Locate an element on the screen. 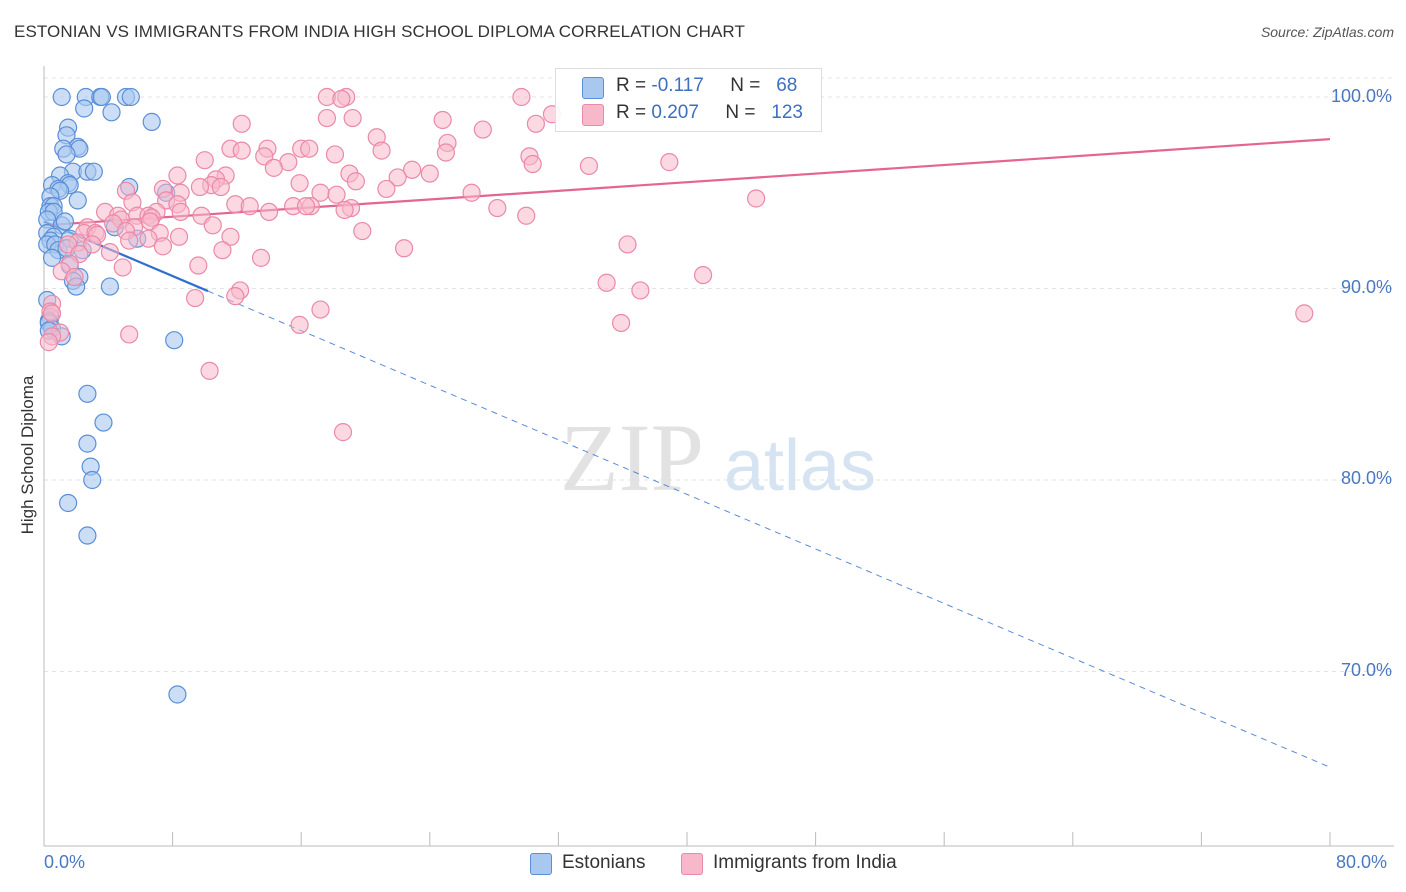 This screenshot has height=892, width=1406. watermark: ZIP atlas is located at coordinates (718, 457).